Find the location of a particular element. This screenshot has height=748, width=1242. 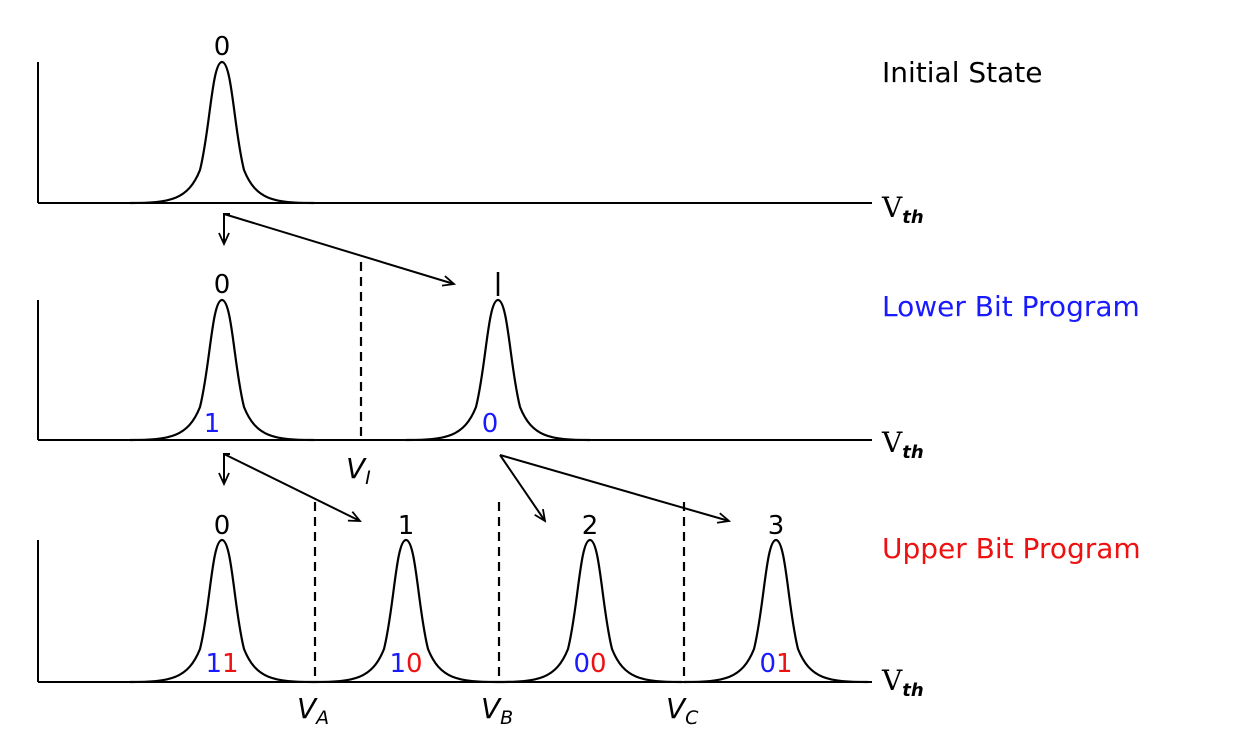

arrows-upper-program is located at coordinates (476, 487).